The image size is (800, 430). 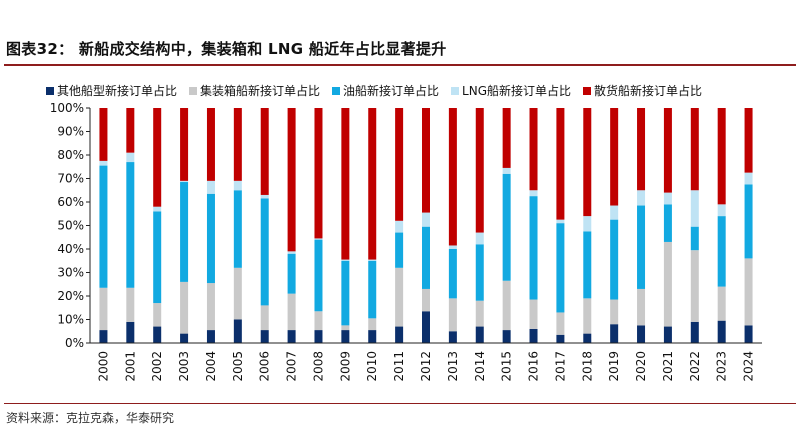 What do you see at coordinates (70, 273) in the screenshot?
I see `y-tick-label: 30%` at bounding box center [70, 273].